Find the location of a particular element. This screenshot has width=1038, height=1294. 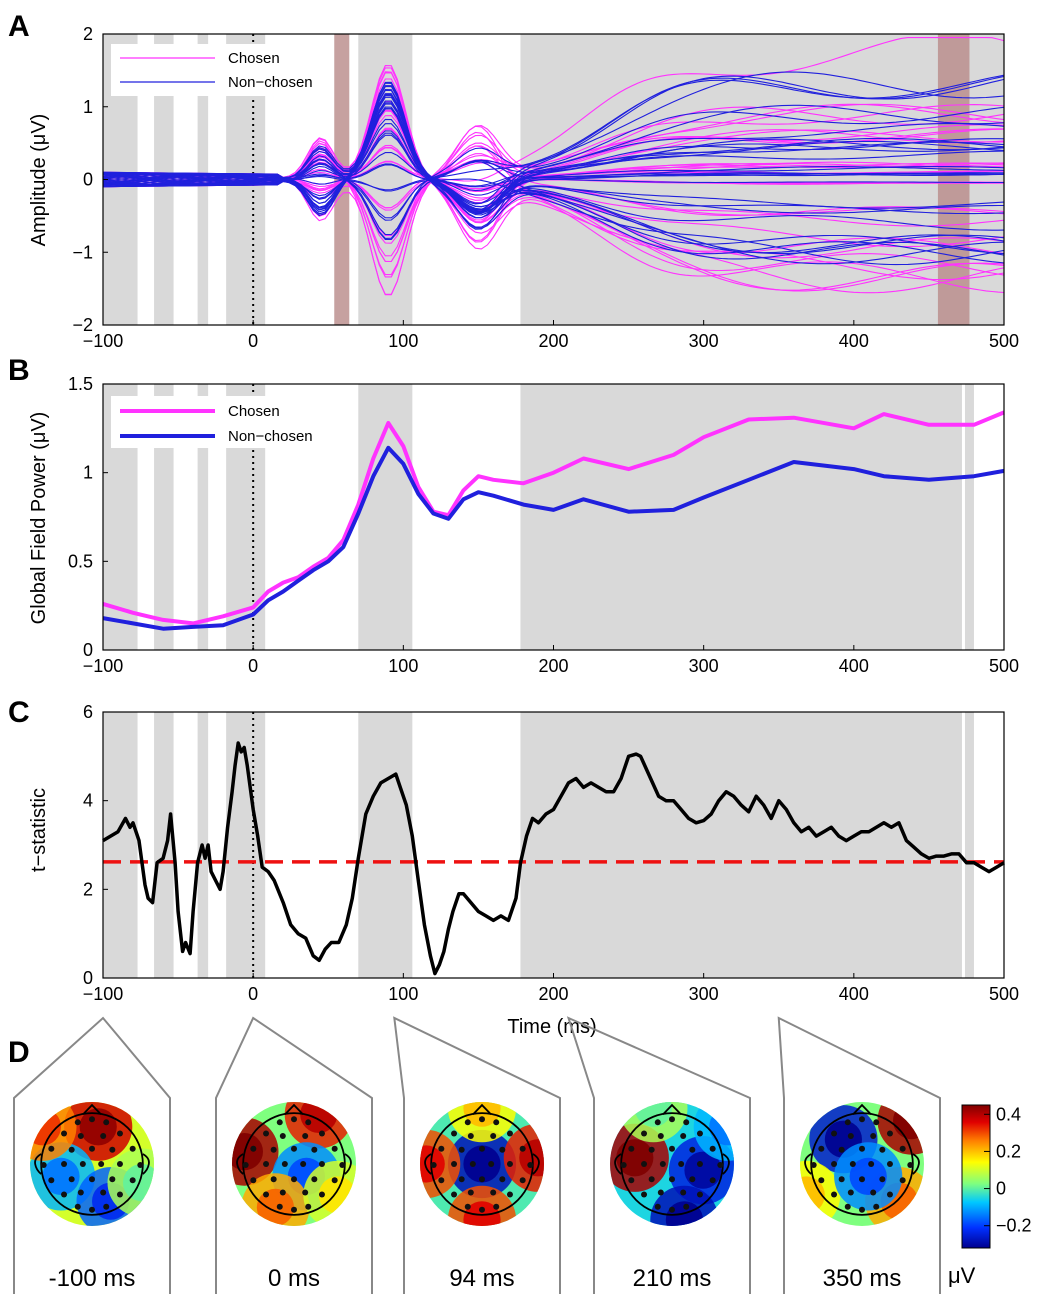

highlight-interval is located at coordinates (953, 179).